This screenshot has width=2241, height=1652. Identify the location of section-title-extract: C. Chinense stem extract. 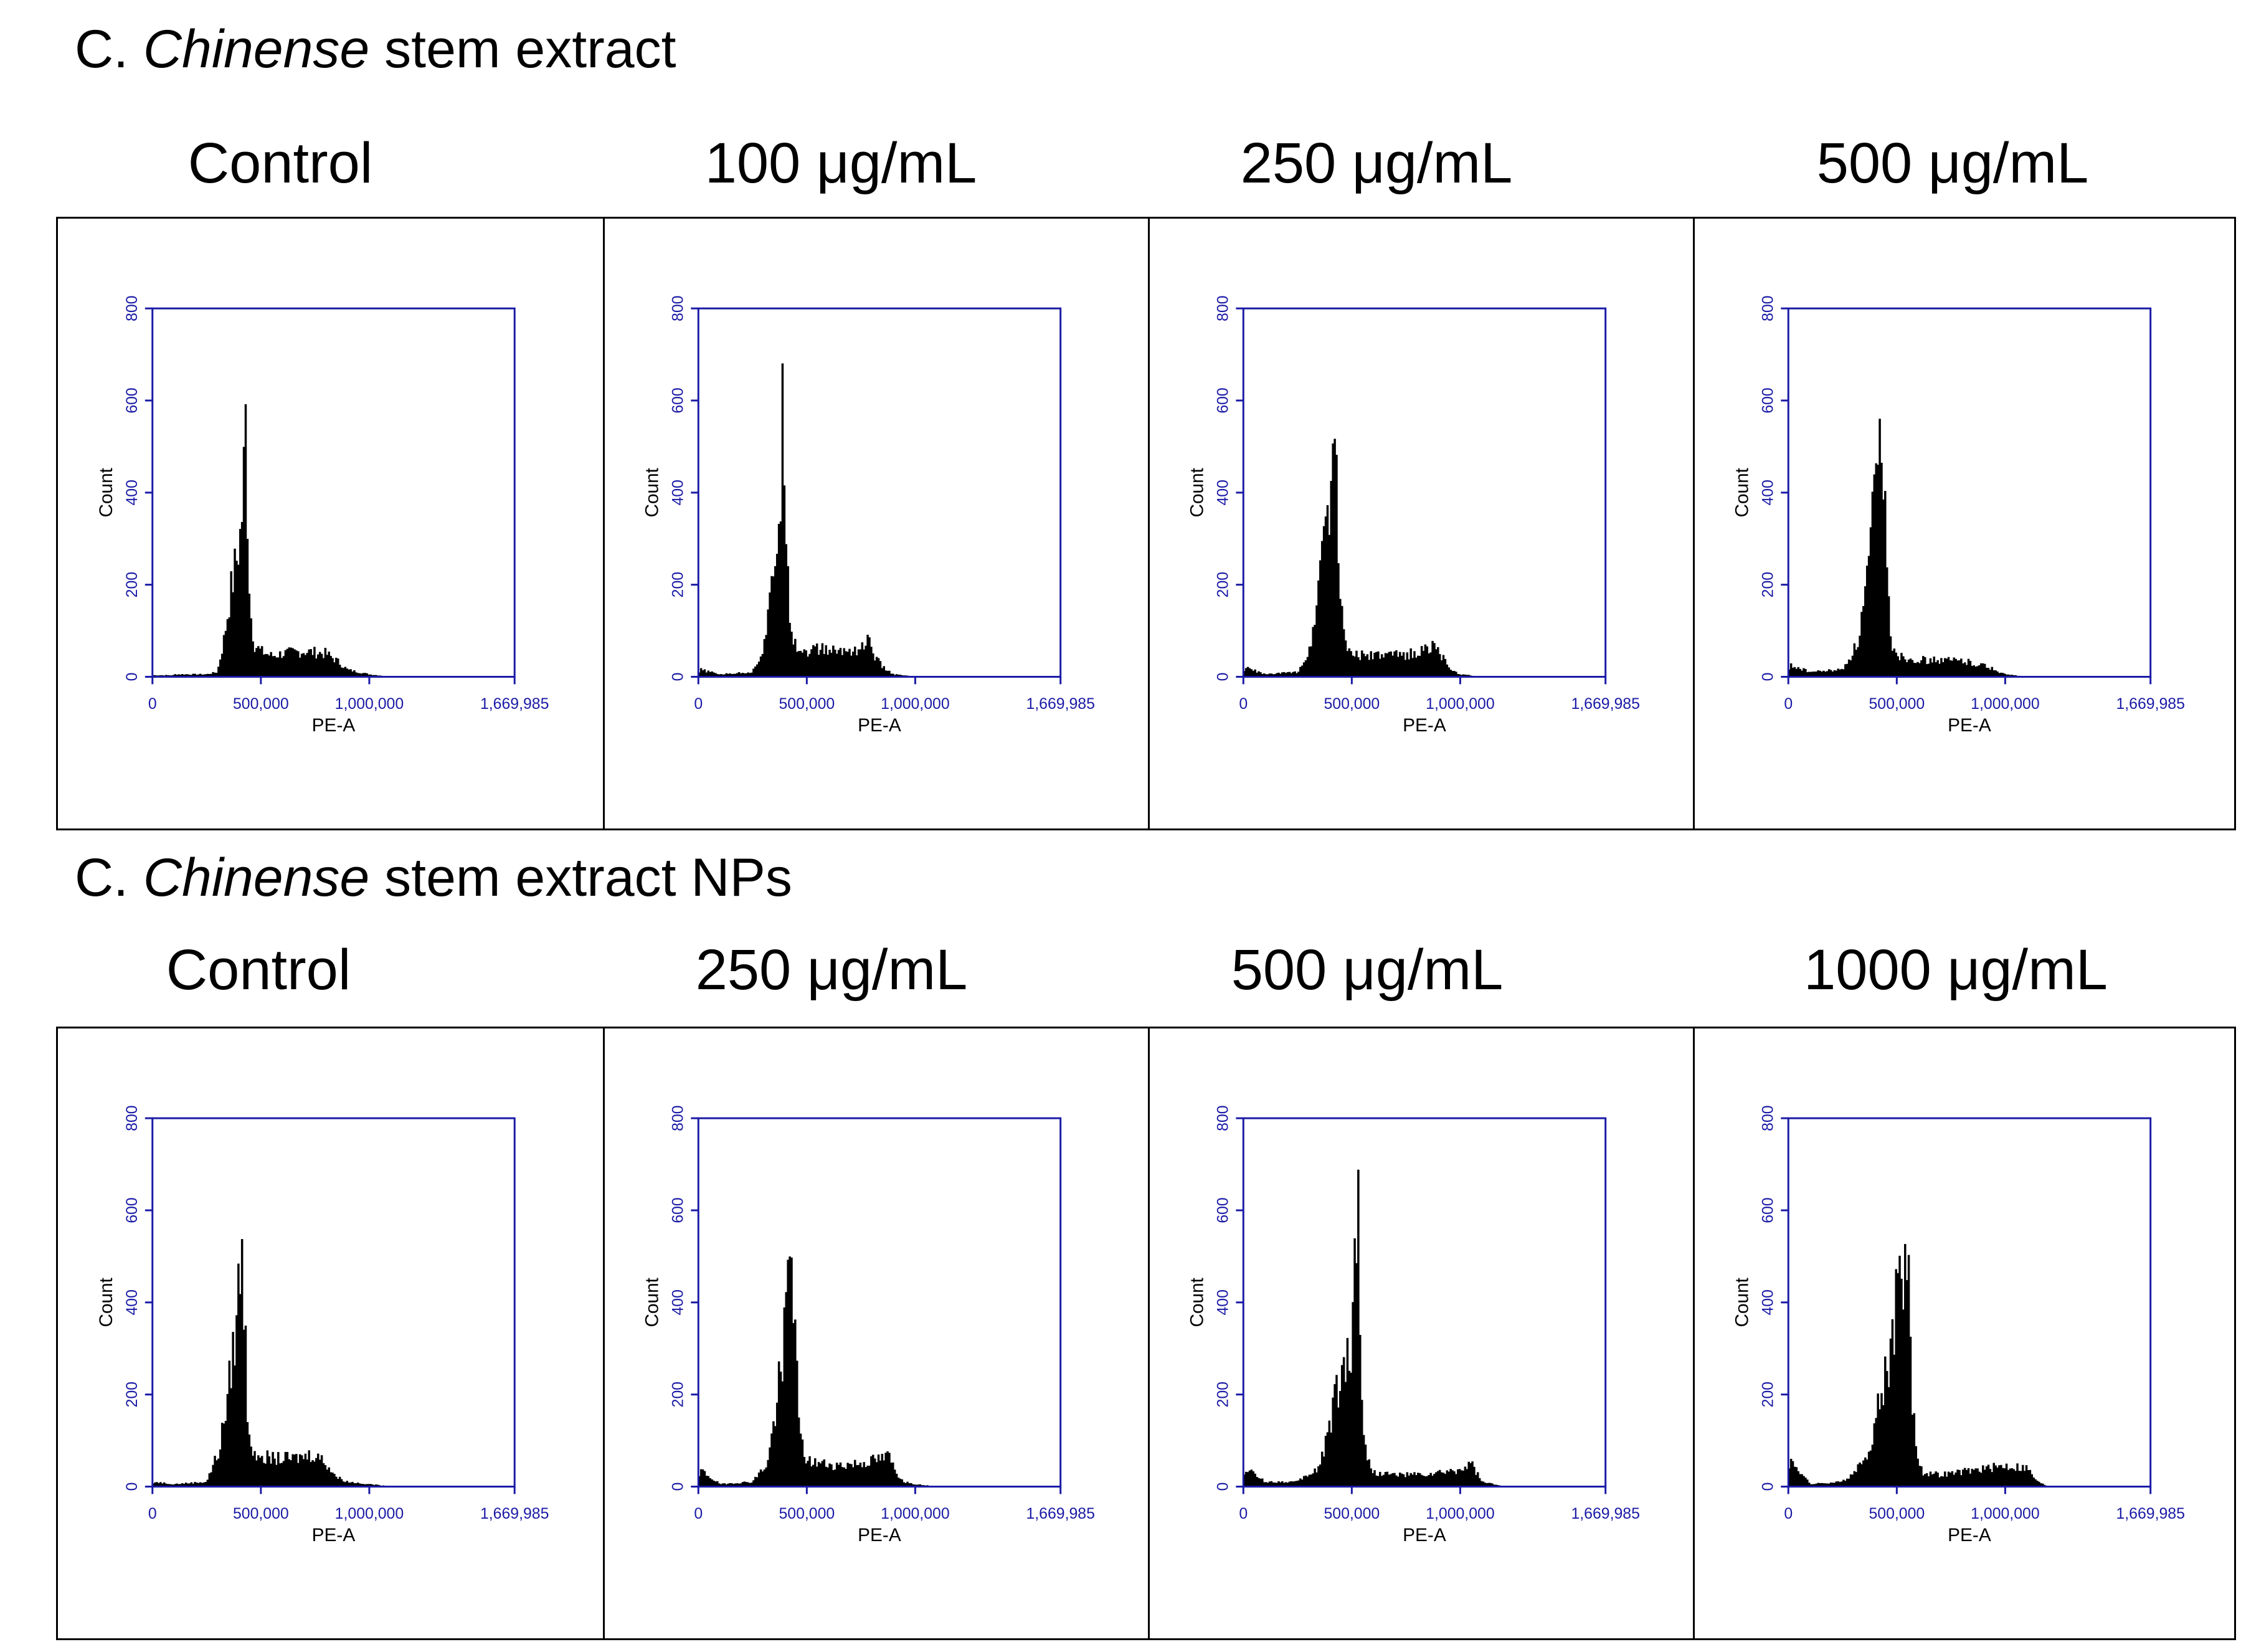
(375, 50).